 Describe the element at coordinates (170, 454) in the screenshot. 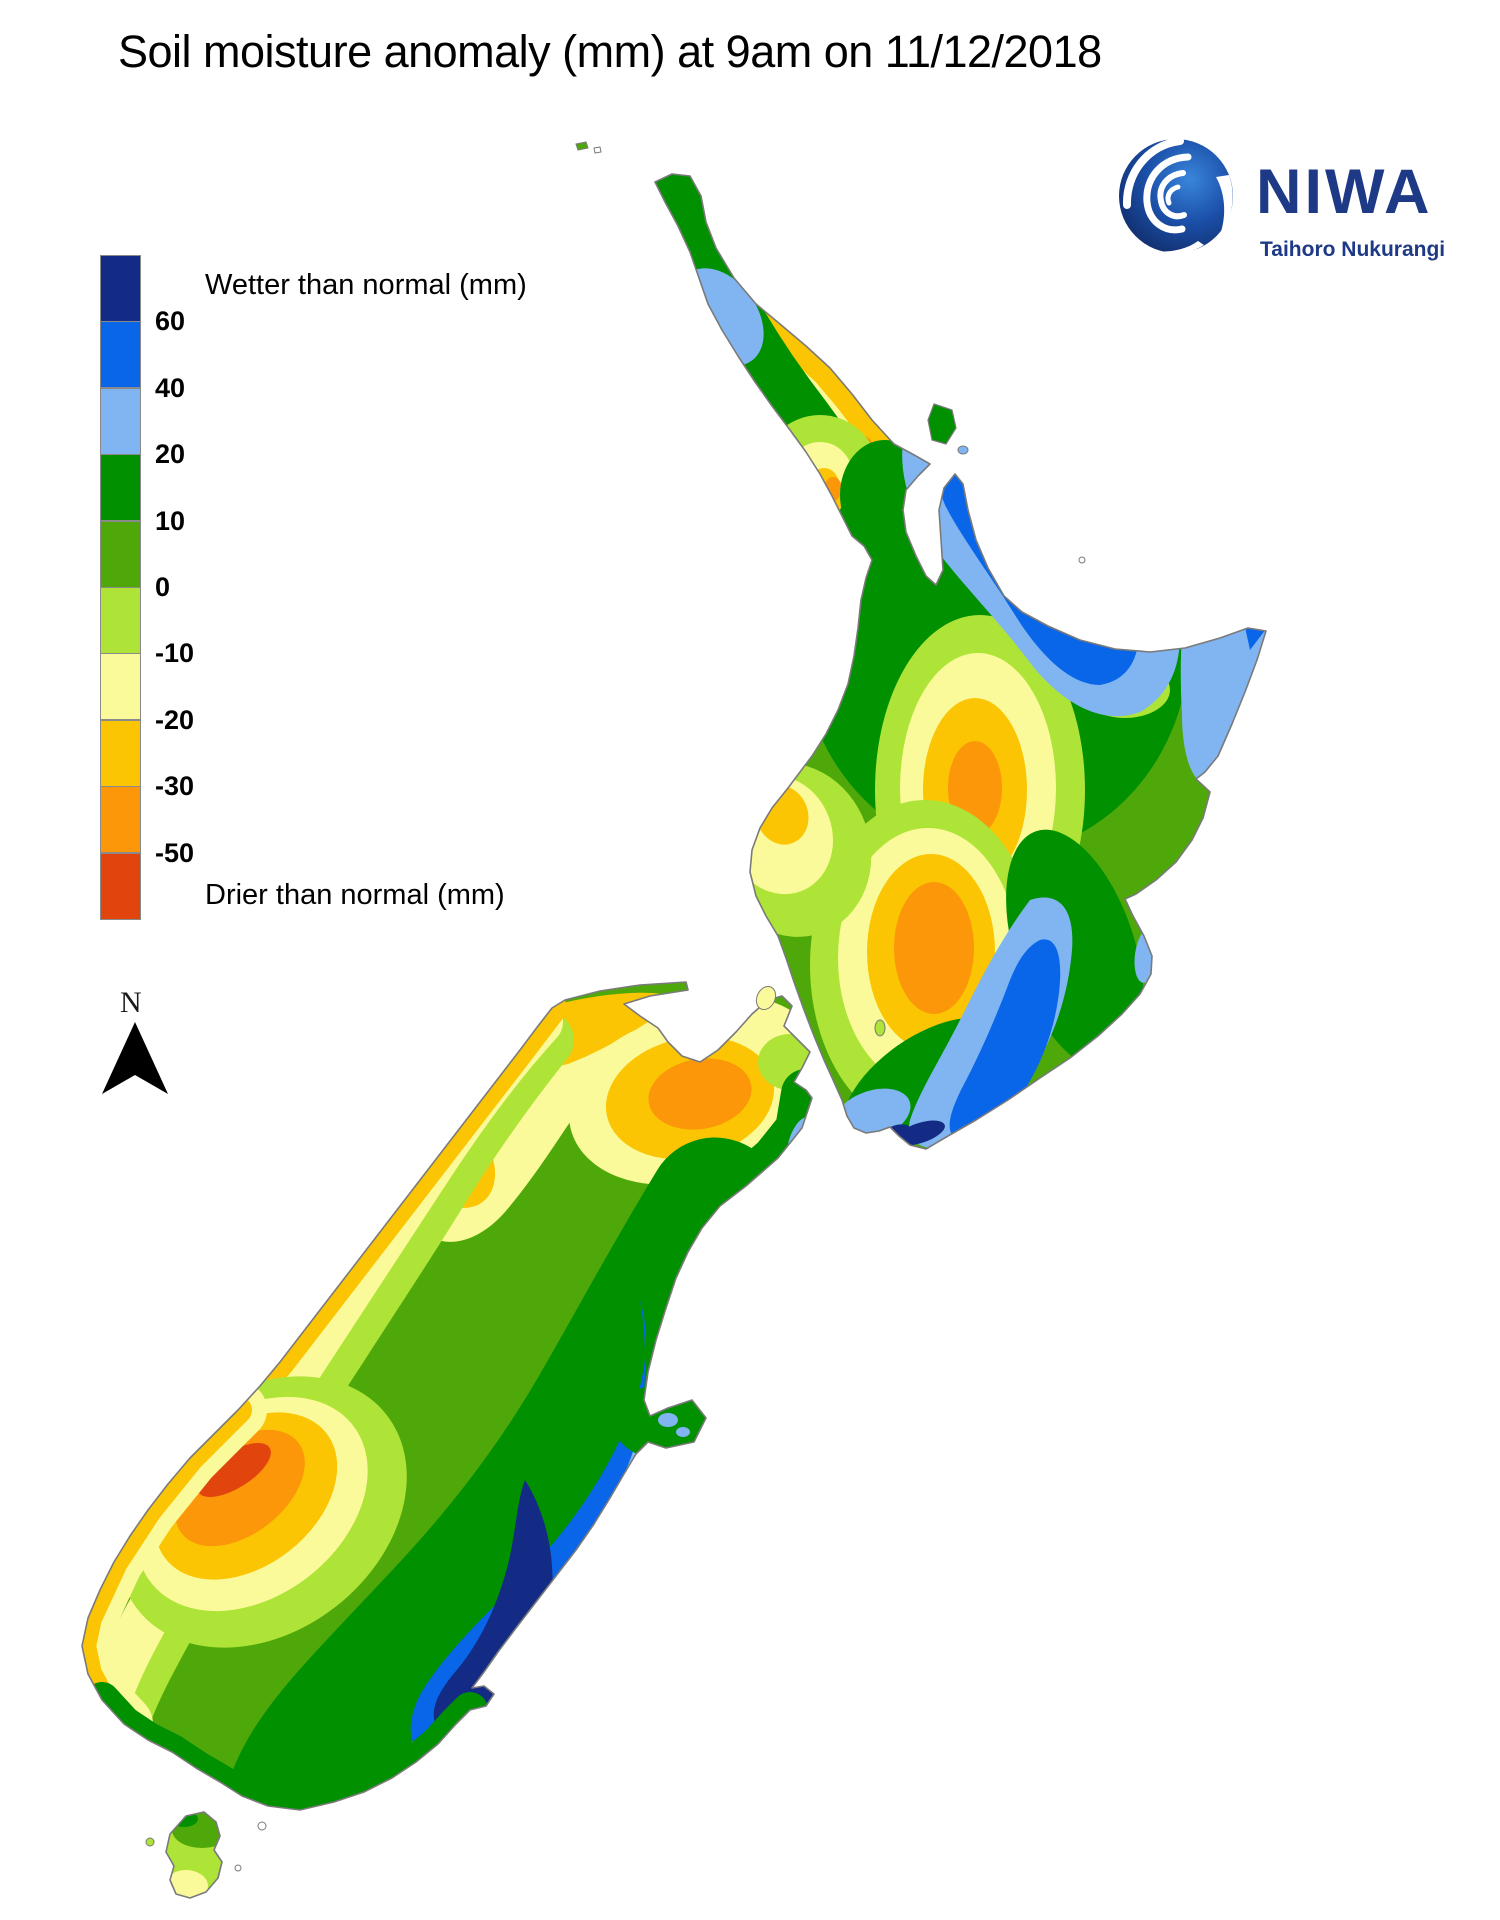

I see `legend-tick-20: 20` at that location.